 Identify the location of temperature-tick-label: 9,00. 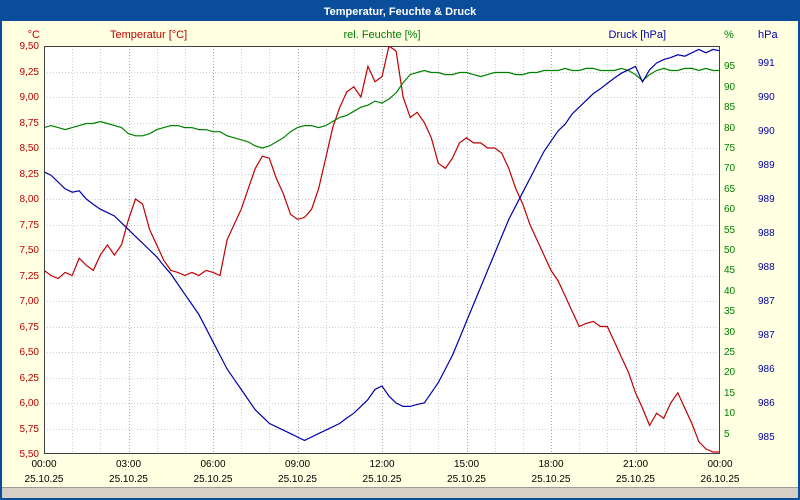
(29, 97).